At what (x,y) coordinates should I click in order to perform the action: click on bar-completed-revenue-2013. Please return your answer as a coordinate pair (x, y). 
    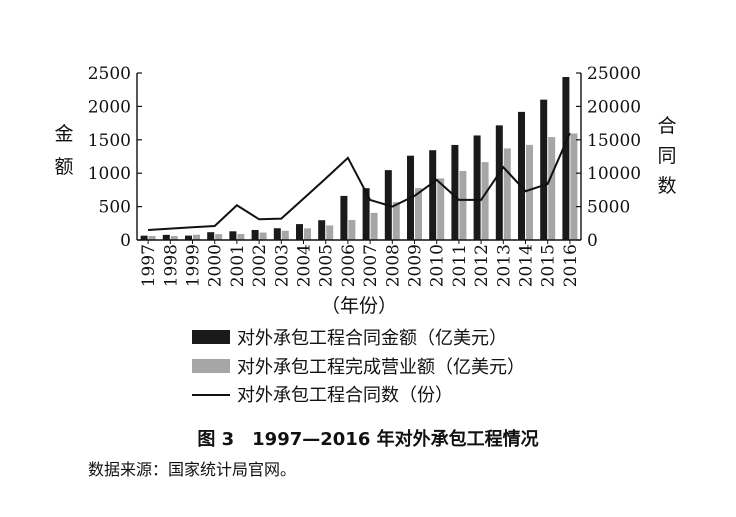
    Looking at the image, I should click on (507, 194).